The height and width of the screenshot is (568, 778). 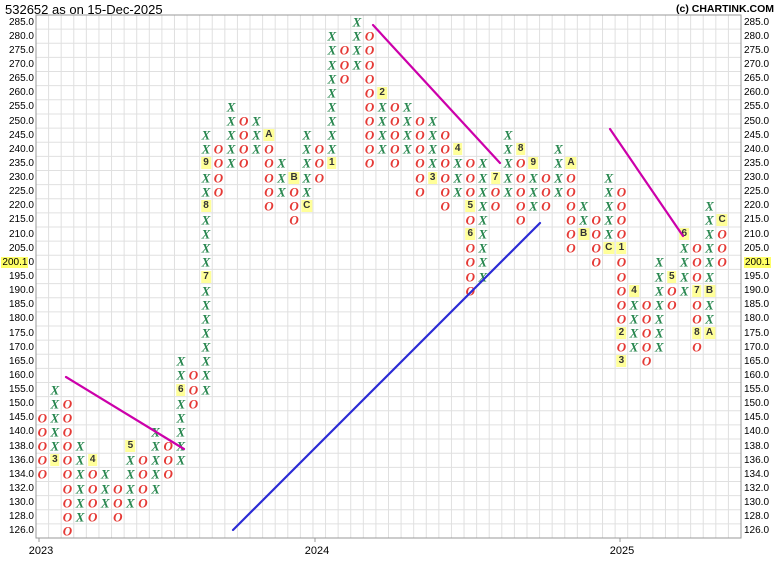 What do you see at coordinates (757, 418) in the screenshot?
I see `y-axis-label-right: 145.0` at bounding box center [757, 418].